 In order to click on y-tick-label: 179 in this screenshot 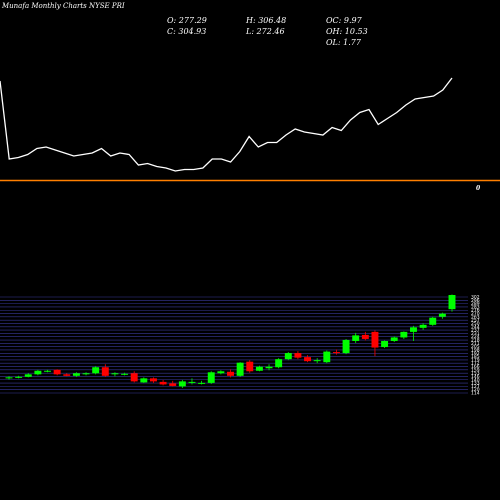, I will do `click(475, 360)`.